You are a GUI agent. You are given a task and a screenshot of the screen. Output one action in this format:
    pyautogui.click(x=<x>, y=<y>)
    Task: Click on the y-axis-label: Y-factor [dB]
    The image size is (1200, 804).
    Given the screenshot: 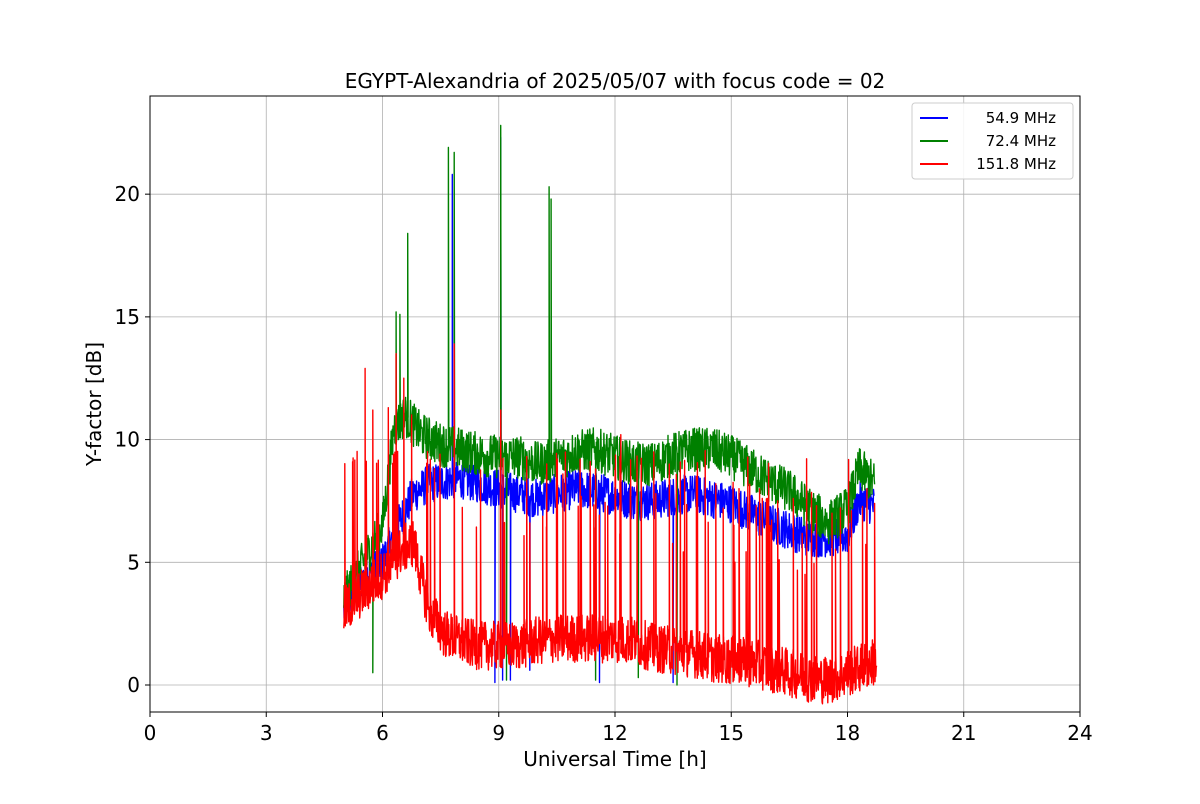 What is the action you would take?
    pyautogui.click(x=94, y=404)
    